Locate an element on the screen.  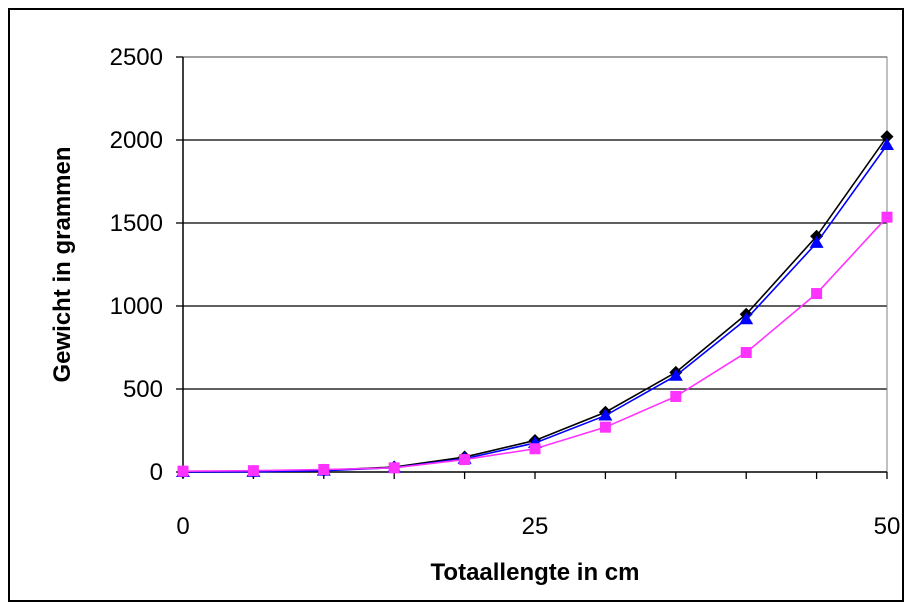
y-tick-label: 0 is located at coordinates (156, 472).